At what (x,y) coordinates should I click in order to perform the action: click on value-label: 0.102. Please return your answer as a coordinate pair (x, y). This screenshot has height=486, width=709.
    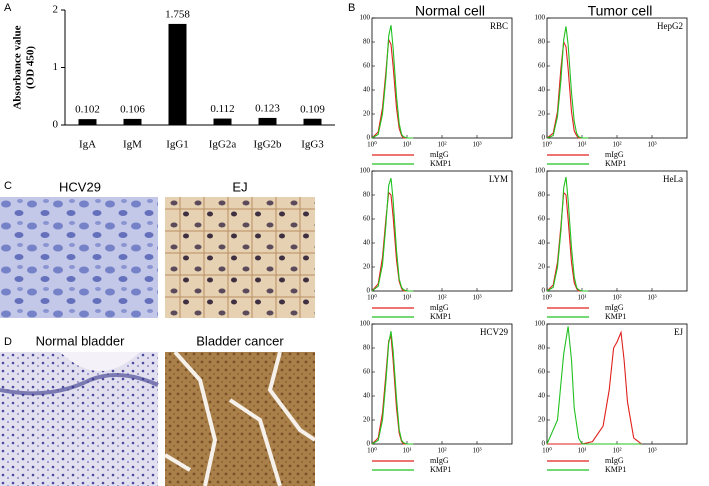
    Looking at the image, I should click on (87, 110).